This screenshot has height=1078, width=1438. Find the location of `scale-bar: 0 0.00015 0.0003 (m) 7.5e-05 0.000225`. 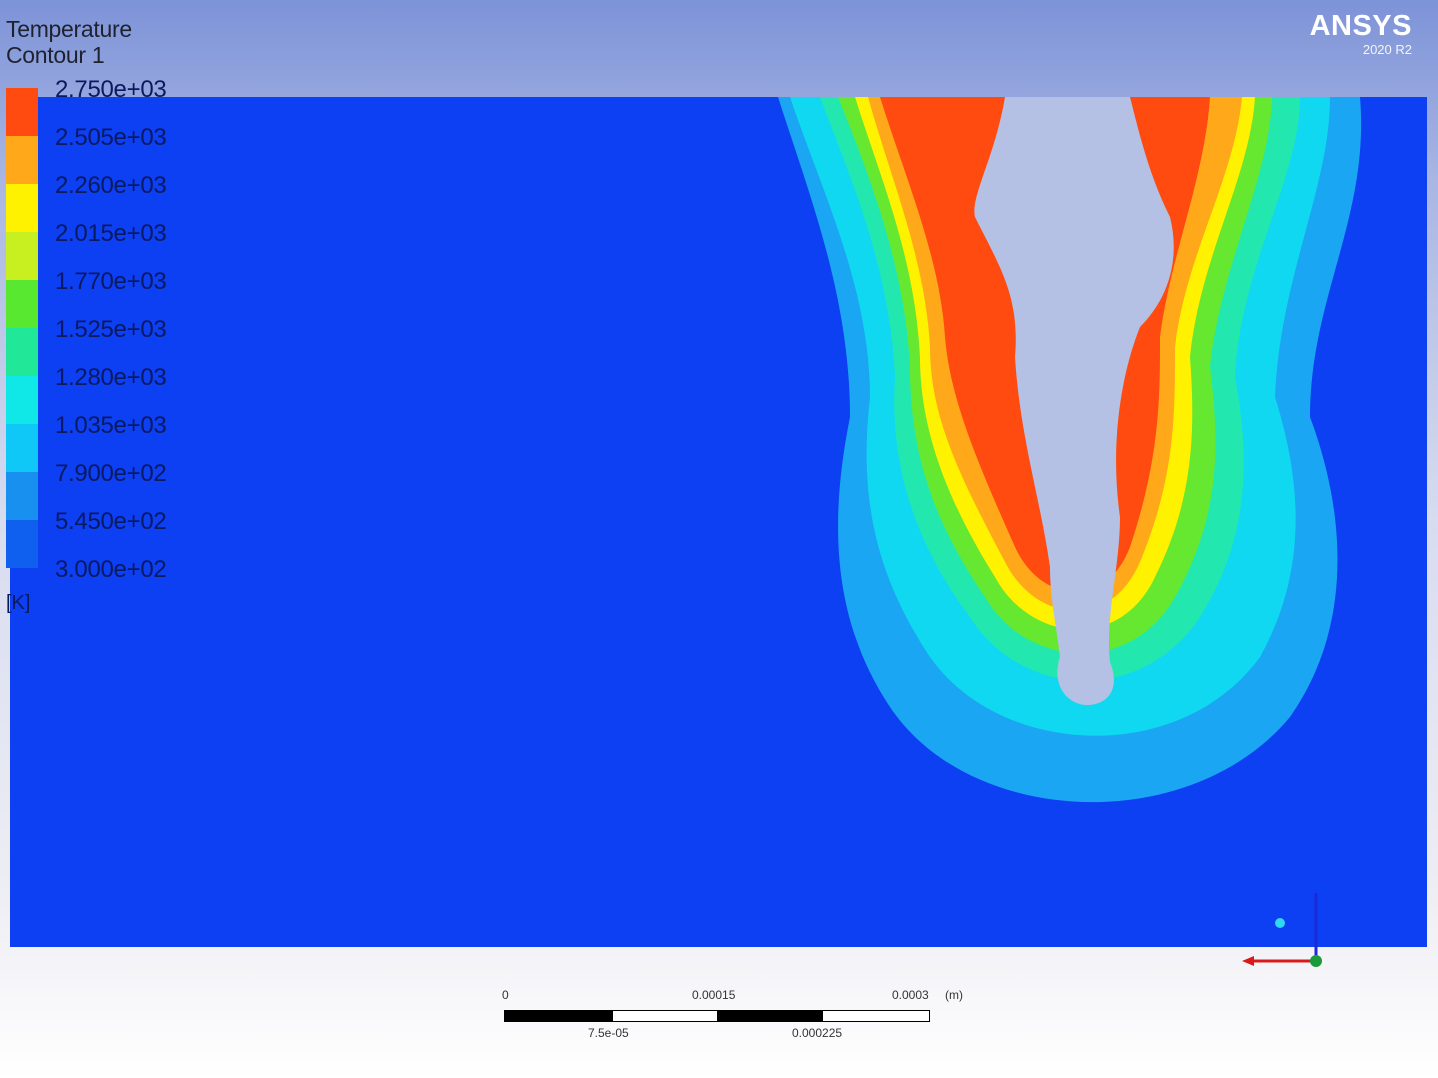

scale-bar: 0 0.00015 0.0003 (m) 7.5e-05 0.000225 is located at coordinates (740, 1018).